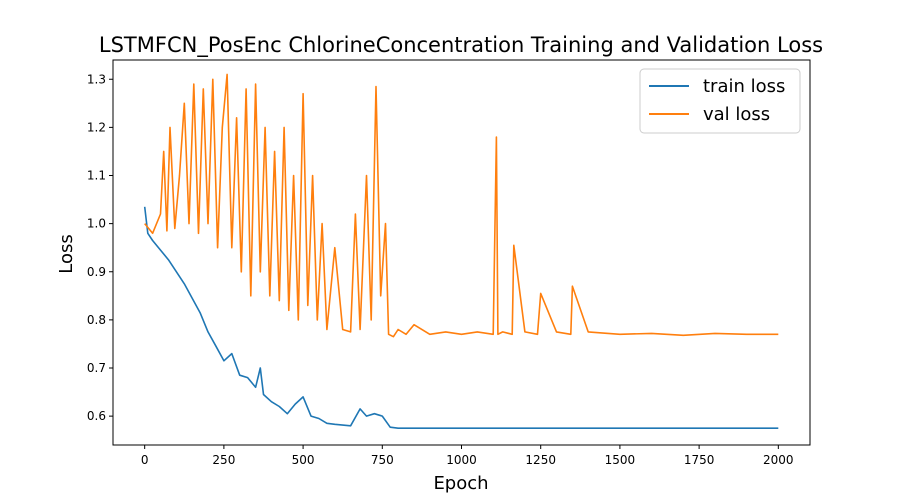  Describe the element at coordinates (460, 483) in the screenshot. I see `x-axis-label: Epoch` at that location.